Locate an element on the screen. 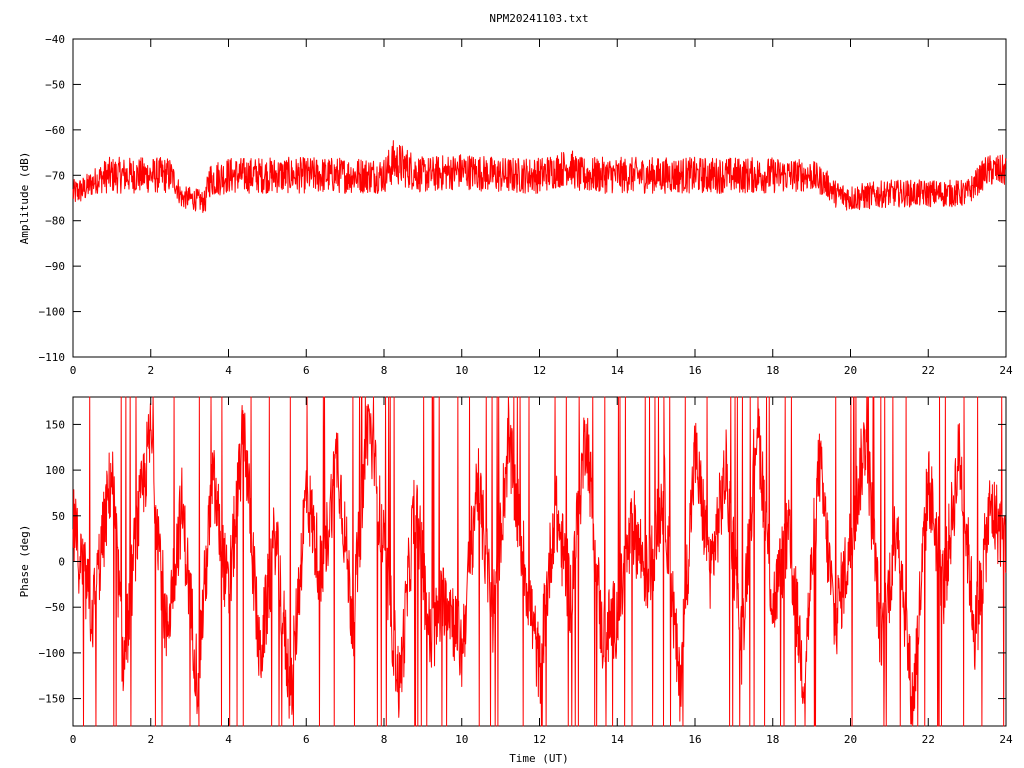 Image resolution: width=1024 pixels, height=768 pixels. amplitude-line is located at coordinates (539, 176).